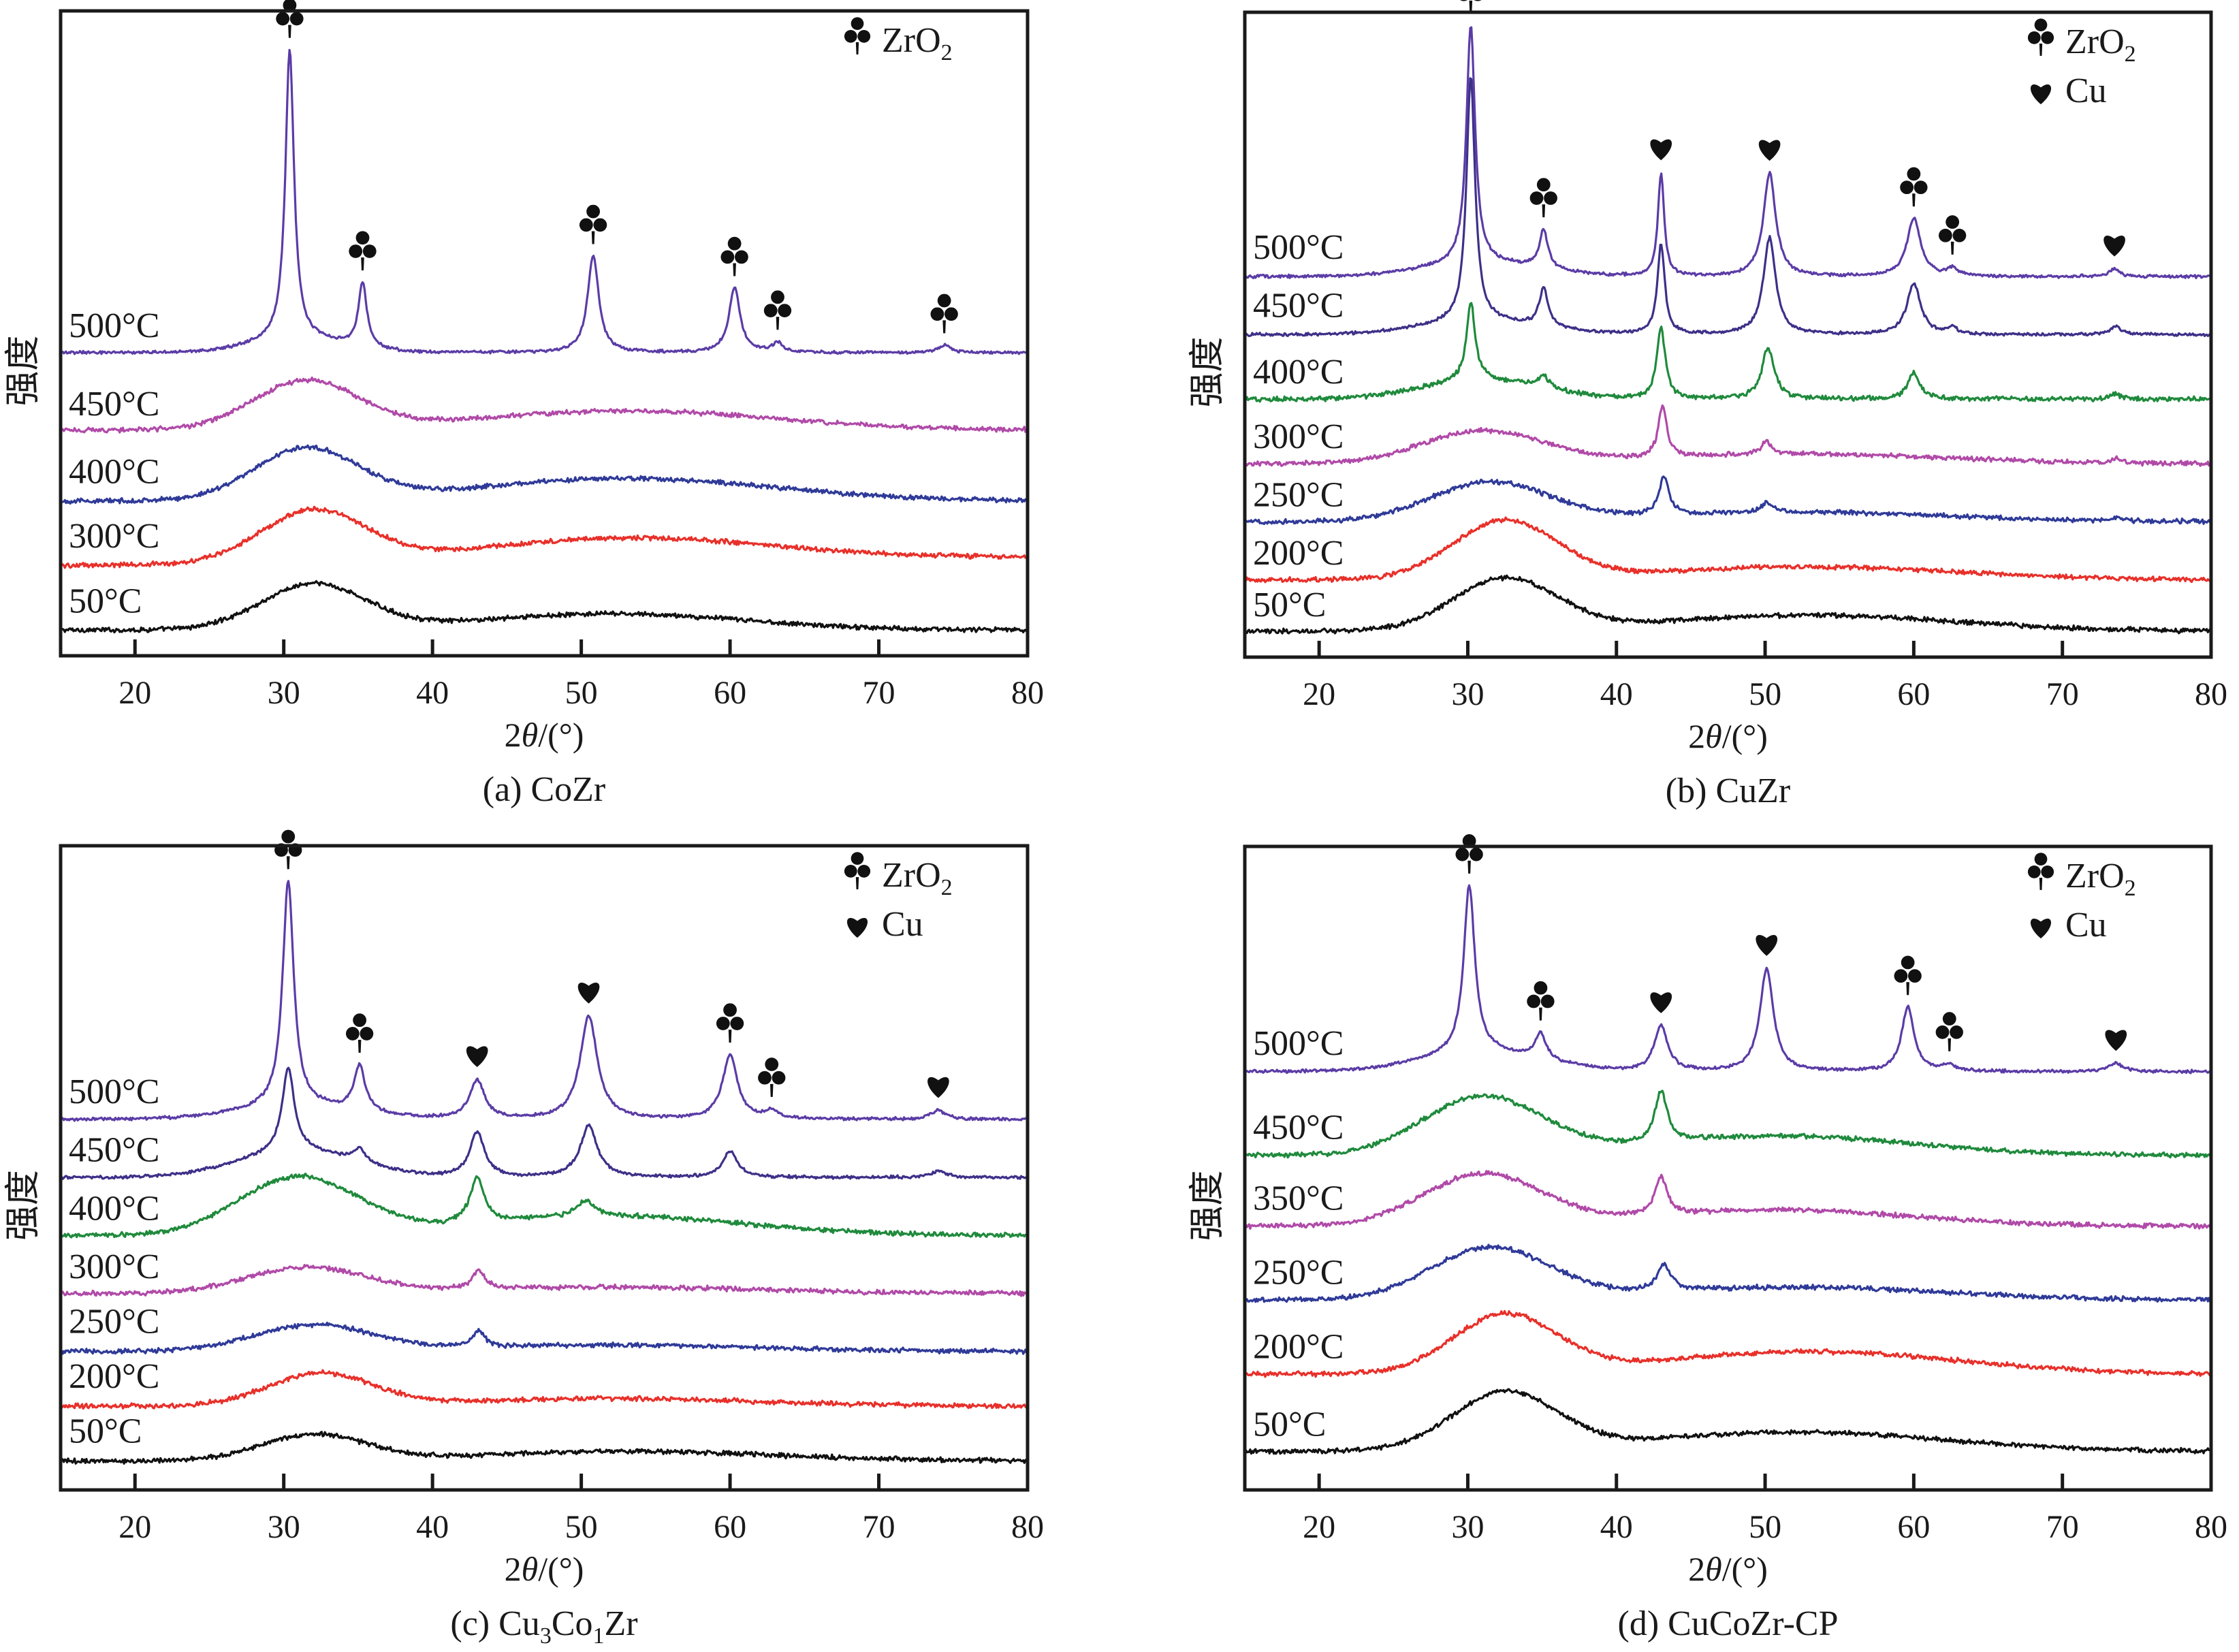 The width and height of the screenshot is (2239, 1652). What do you see at coordinates (1728, 1343) in the screenshot?
I see `series-line-d-200c` at bounding box center [1728, 1343].